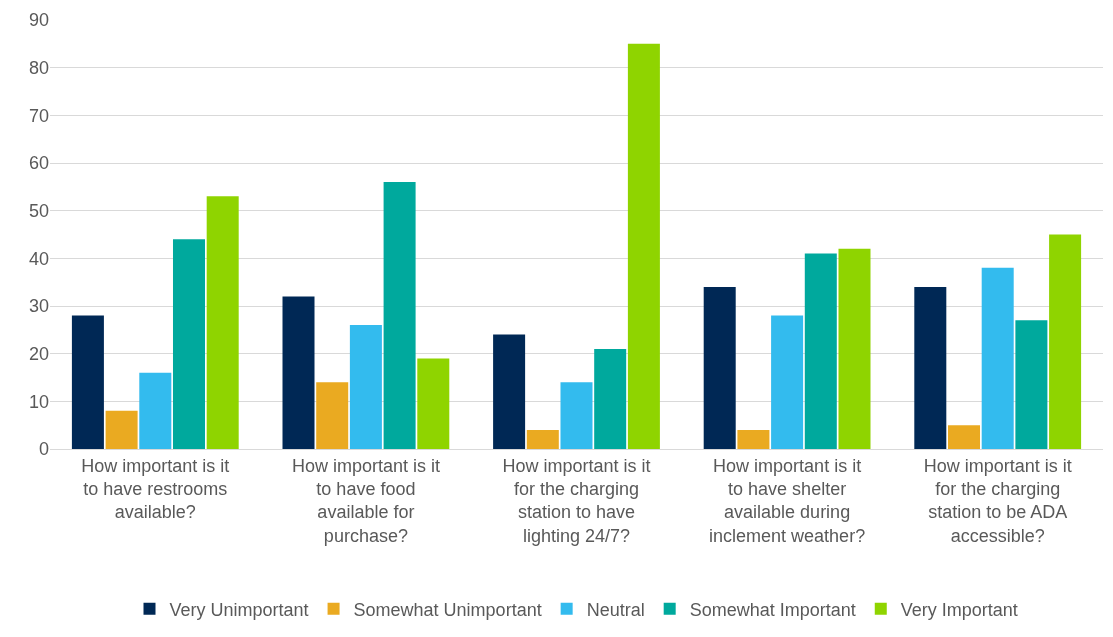 This screenshot has height=637, width=1113. I want to click on legend-label: Very Unimportant, so click(239, 609).